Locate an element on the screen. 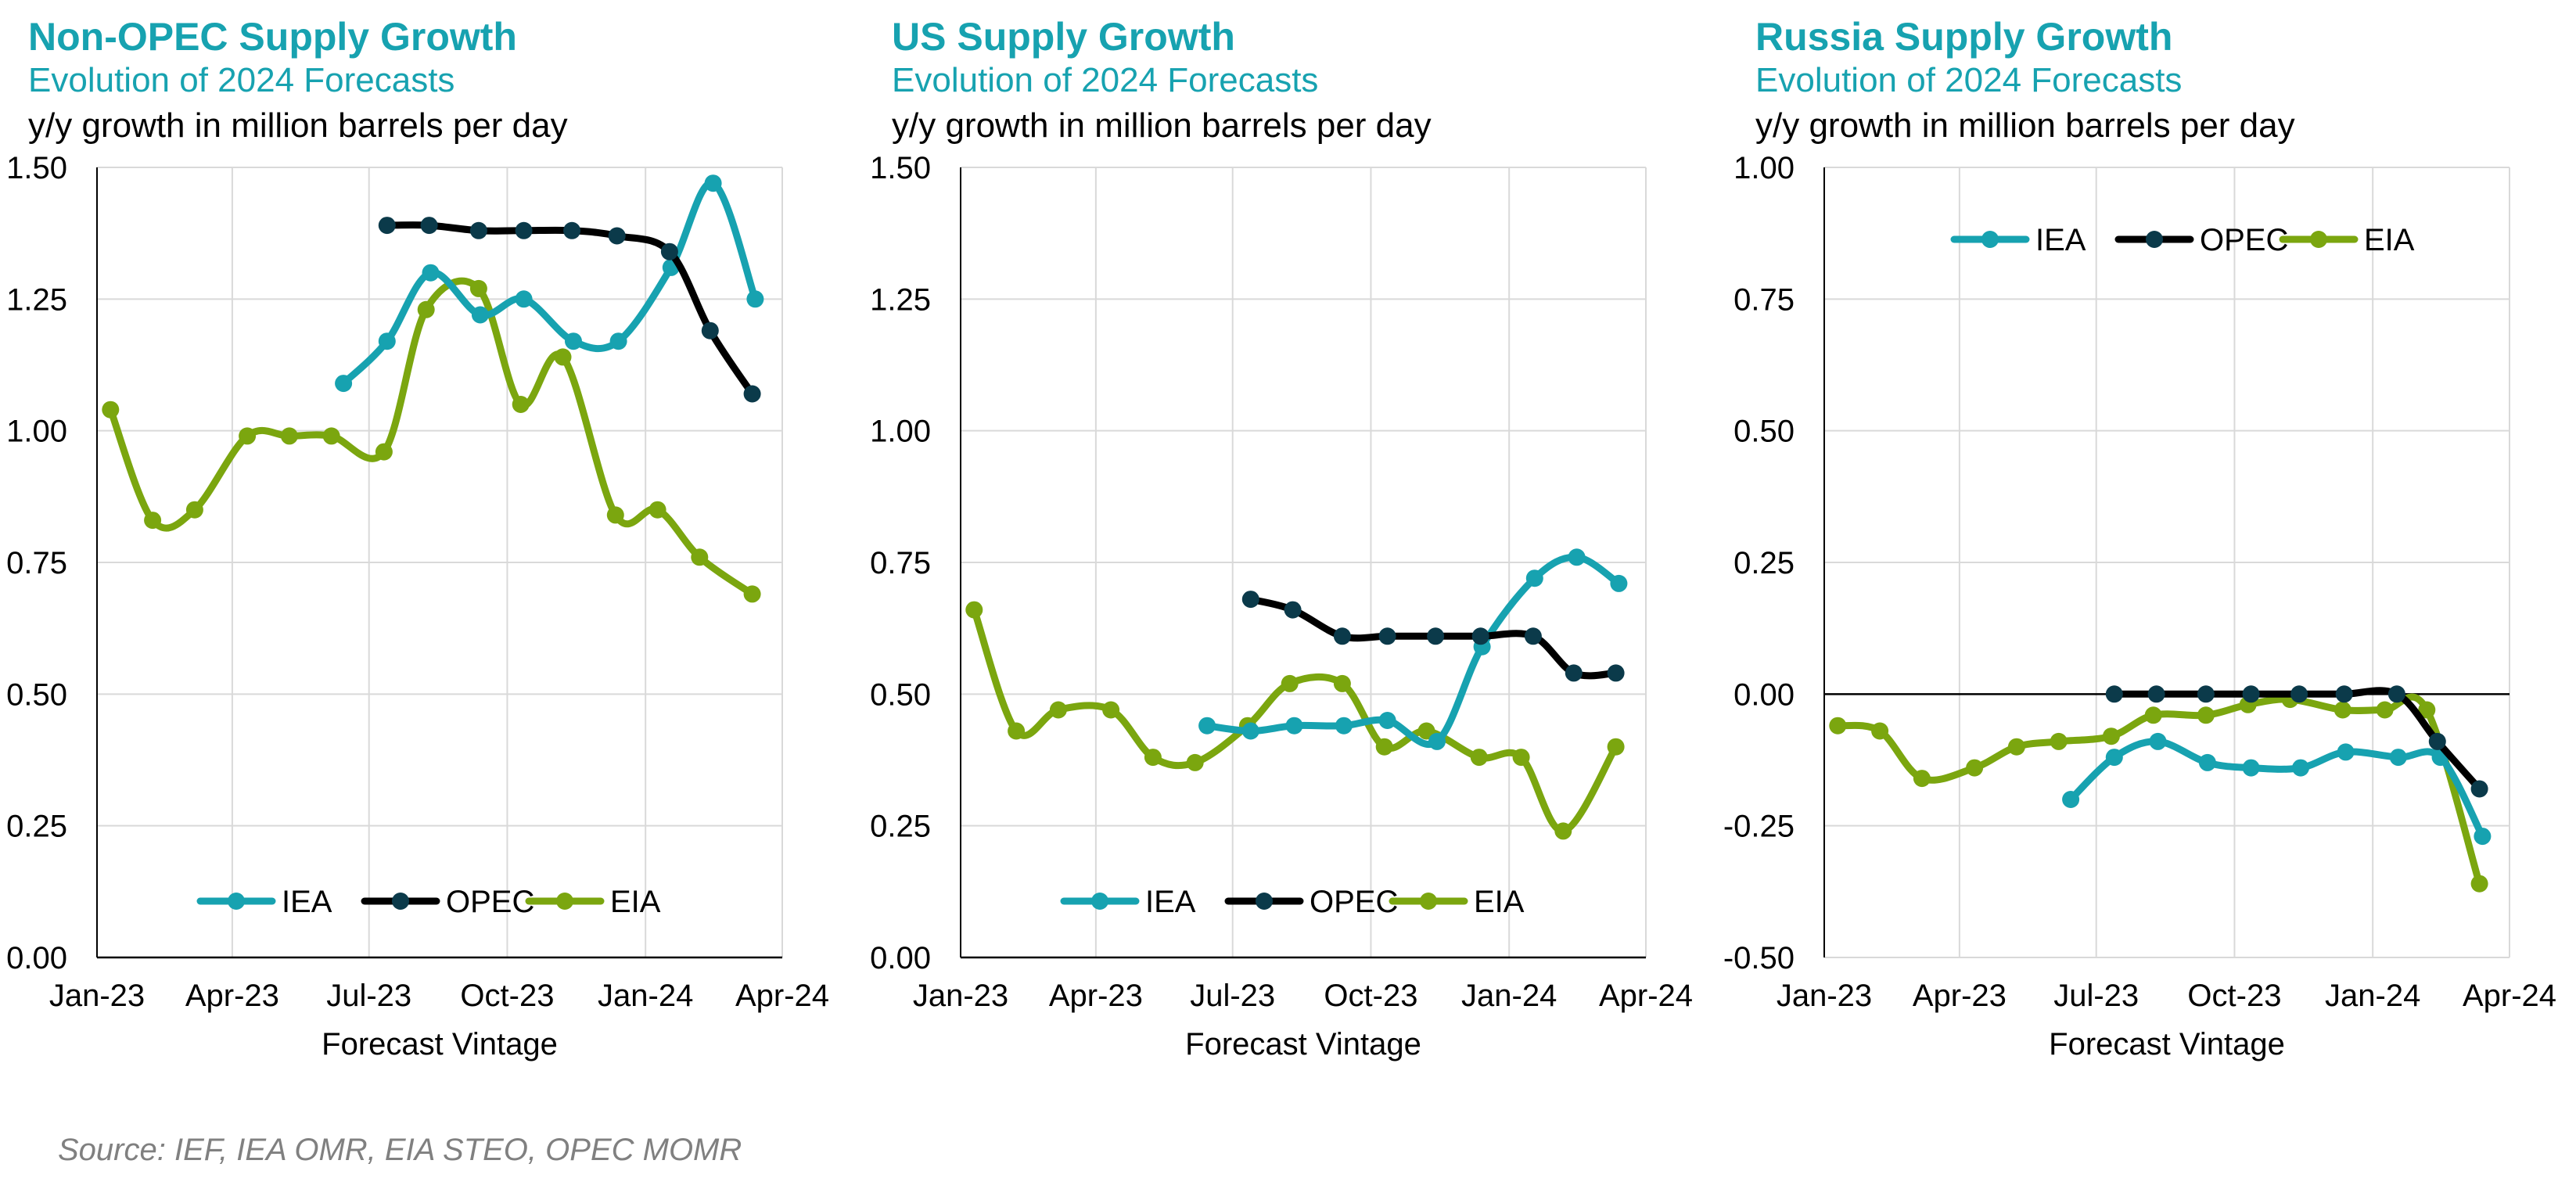  series-line-iea is located at coordinates (549, 283).